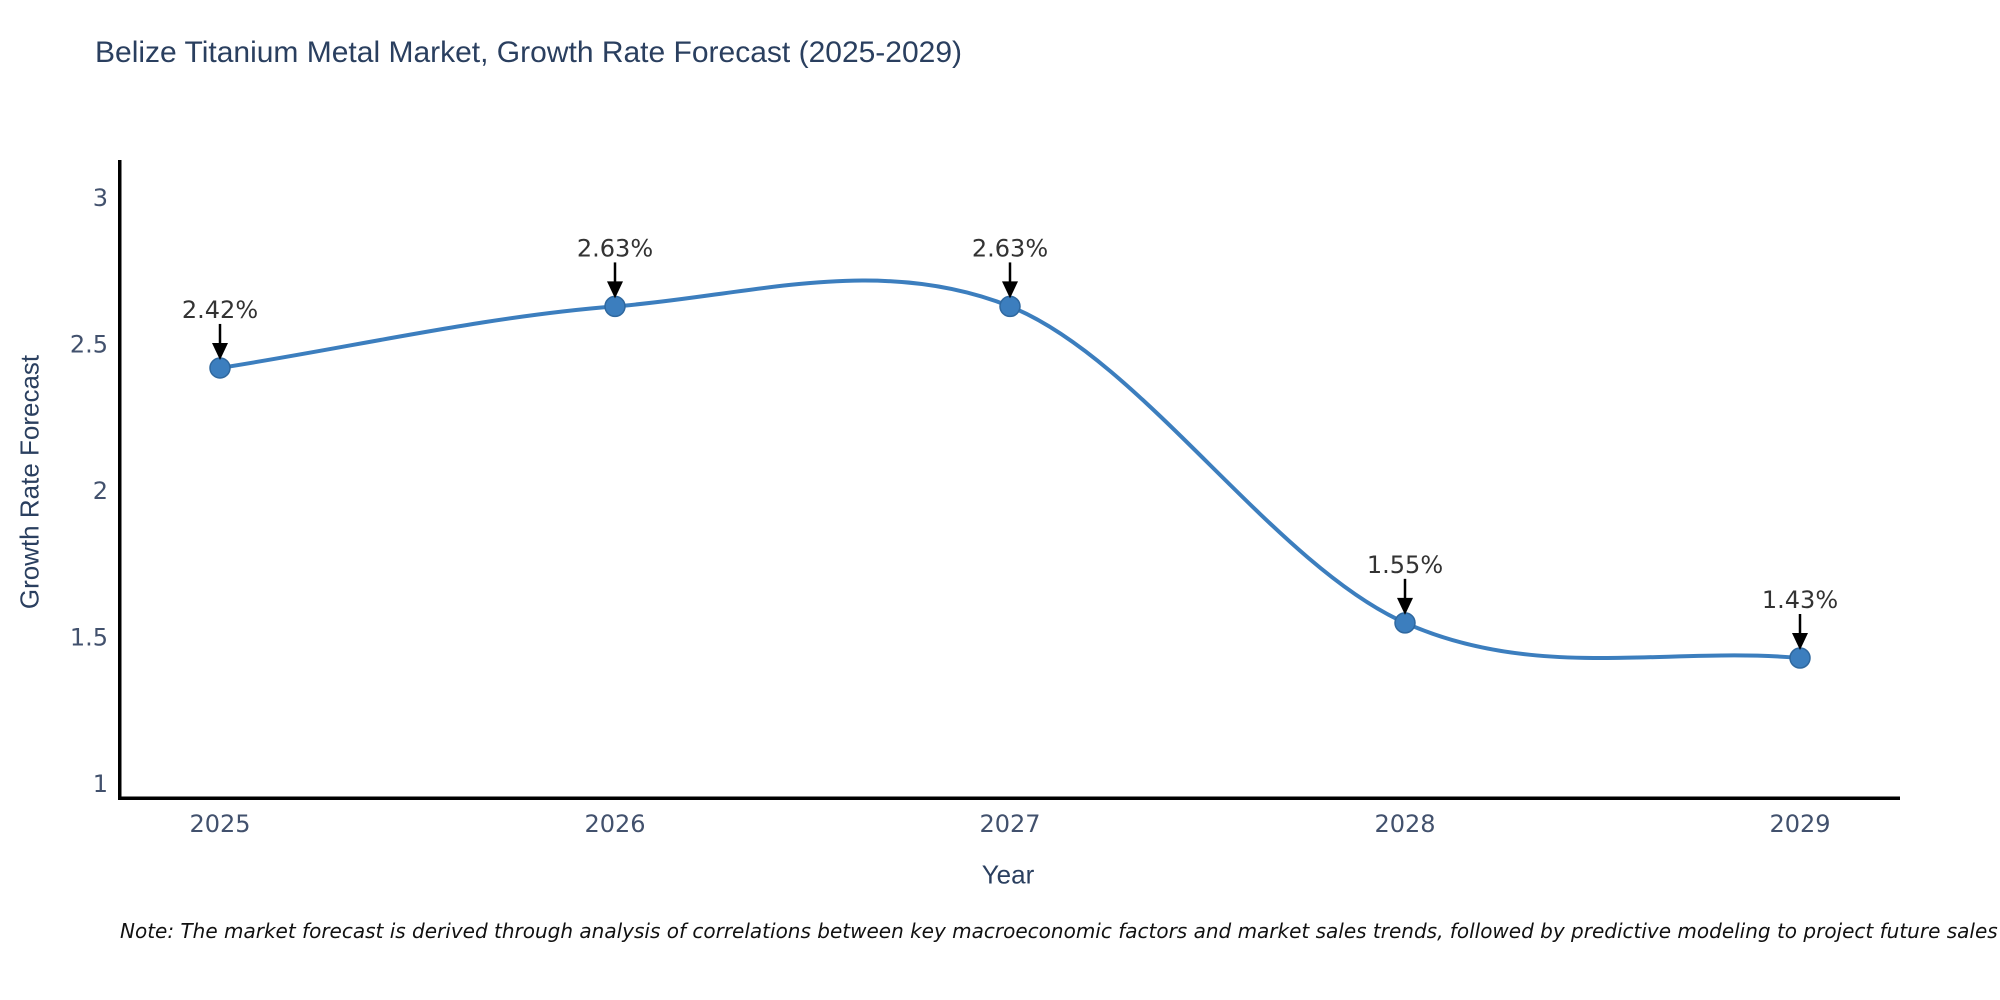 The width and height of the screenshot is (2000, 1000). I want to click on x-tick-label: 2026, so click(614, 824).